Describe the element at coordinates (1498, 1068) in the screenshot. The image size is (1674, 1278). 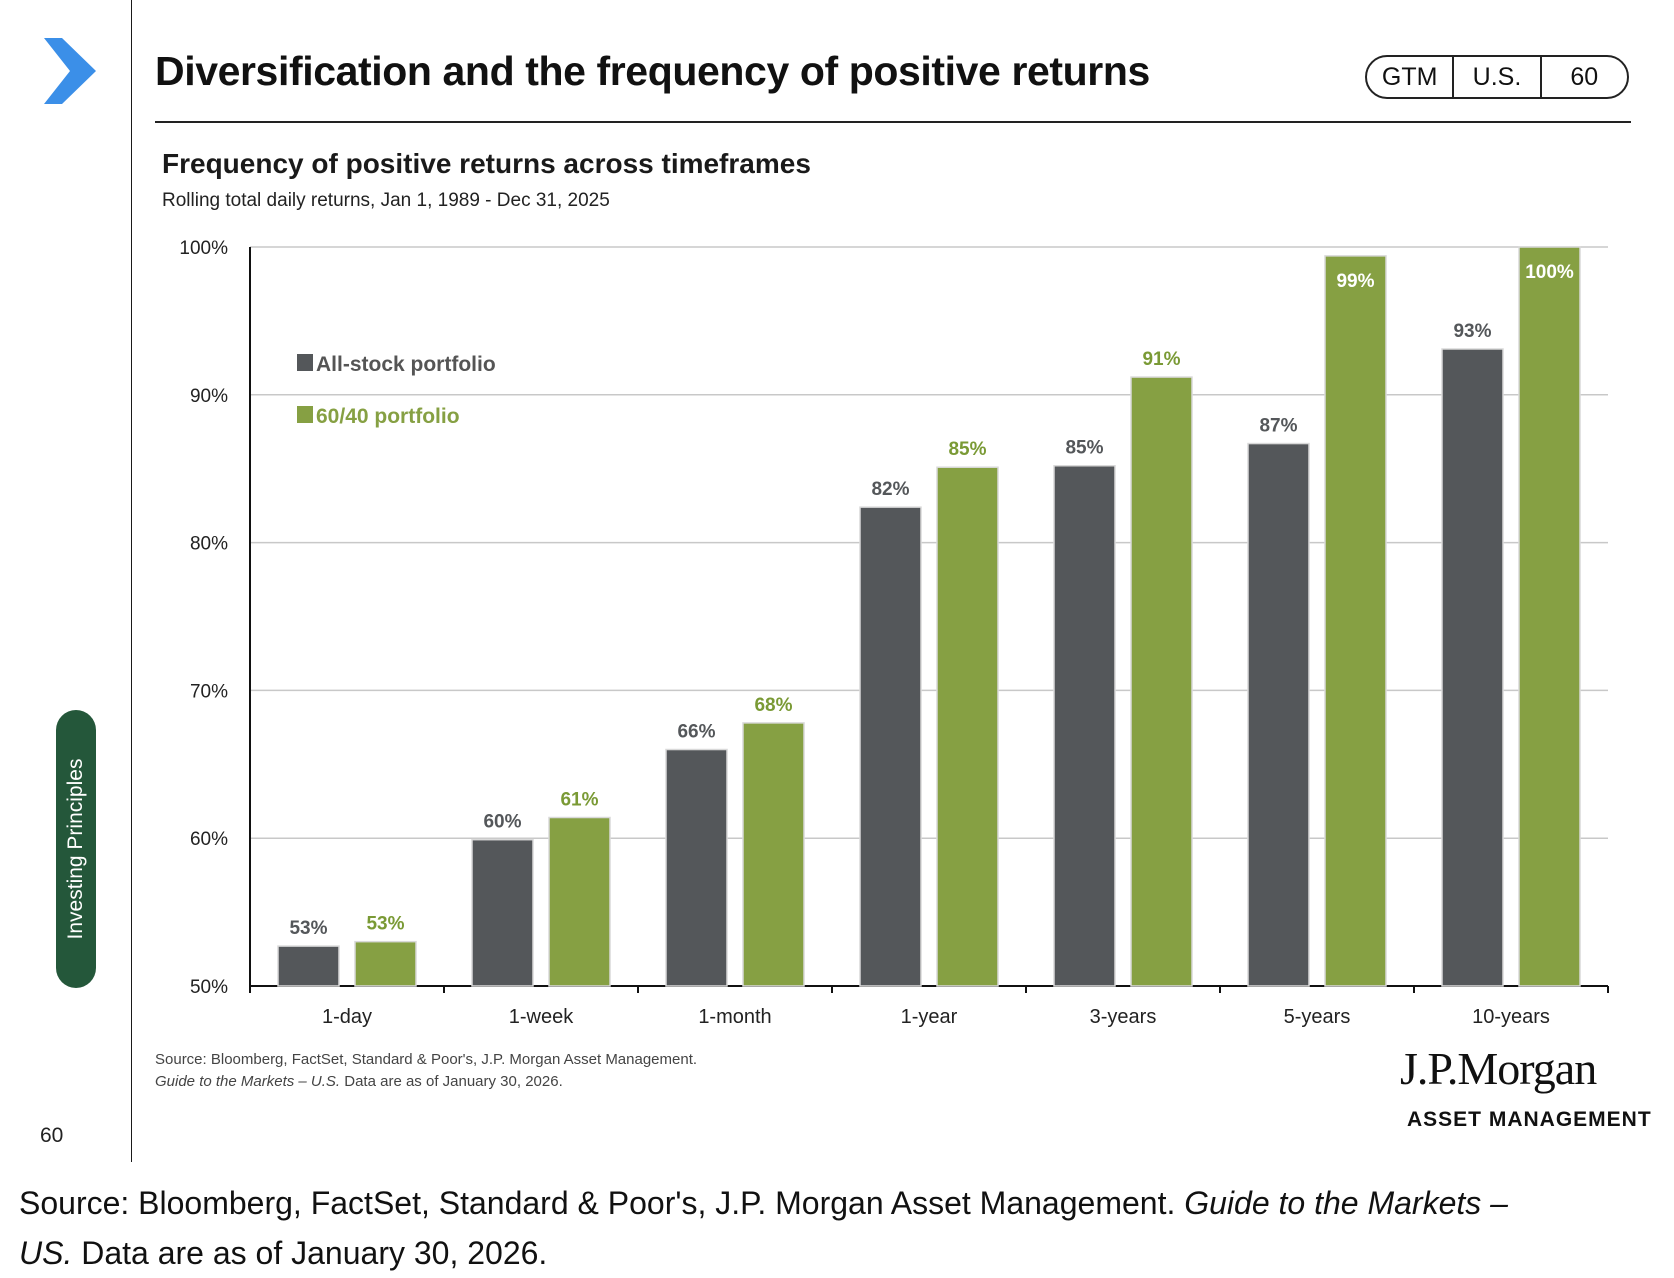
I see `brand-logo: J.P.Morgan` at that location.